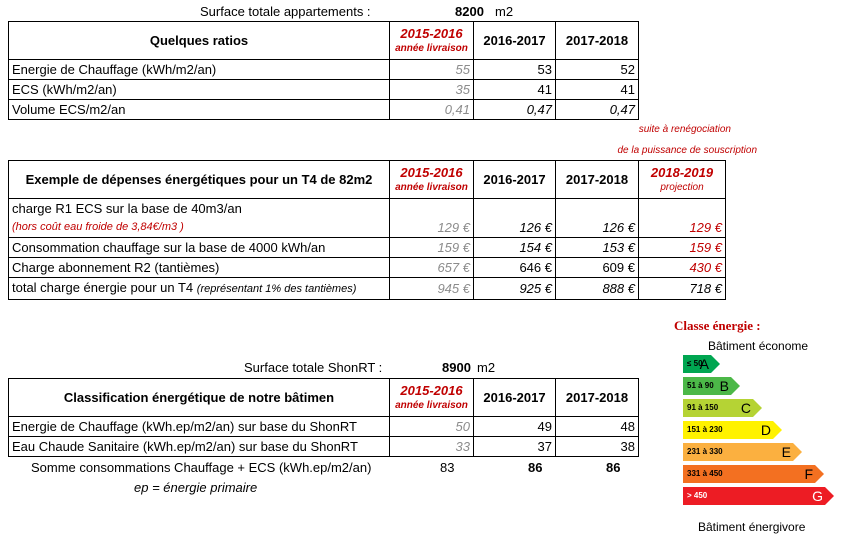  I want to click on energy-band-e: 231 à 330 E, so click(742, 452).